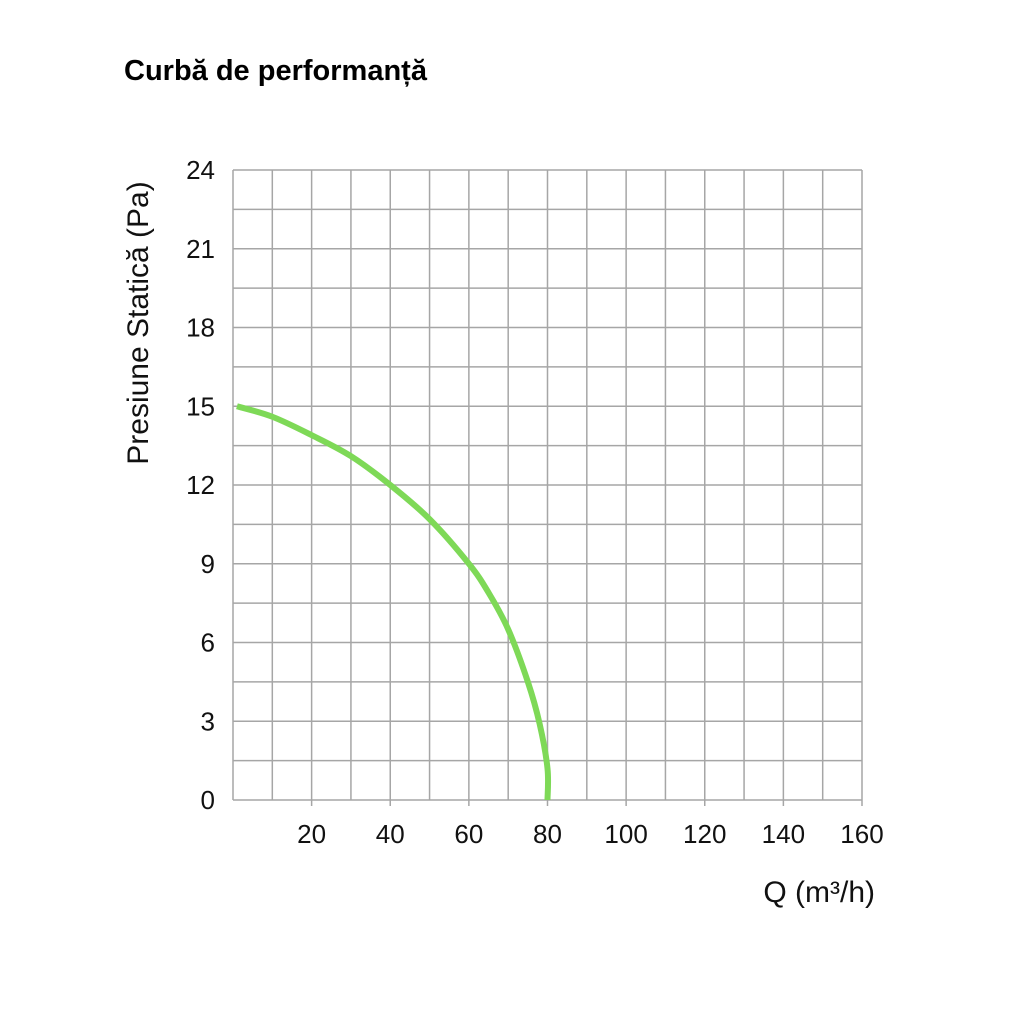 This screenshot has width=1024, height=1024. Describe the element at coordinates (200, 485) in the screenshot. I see `y-tick-label: 12` at that location.